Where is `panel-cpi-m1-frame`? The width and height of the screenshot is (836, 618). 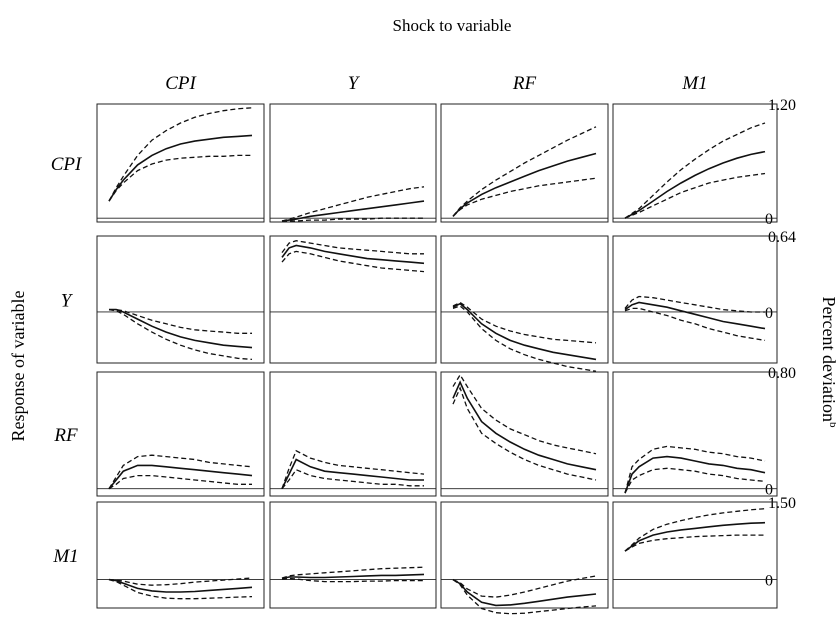
panel-cpi-m1-frame is located at coordinates (695, 163).